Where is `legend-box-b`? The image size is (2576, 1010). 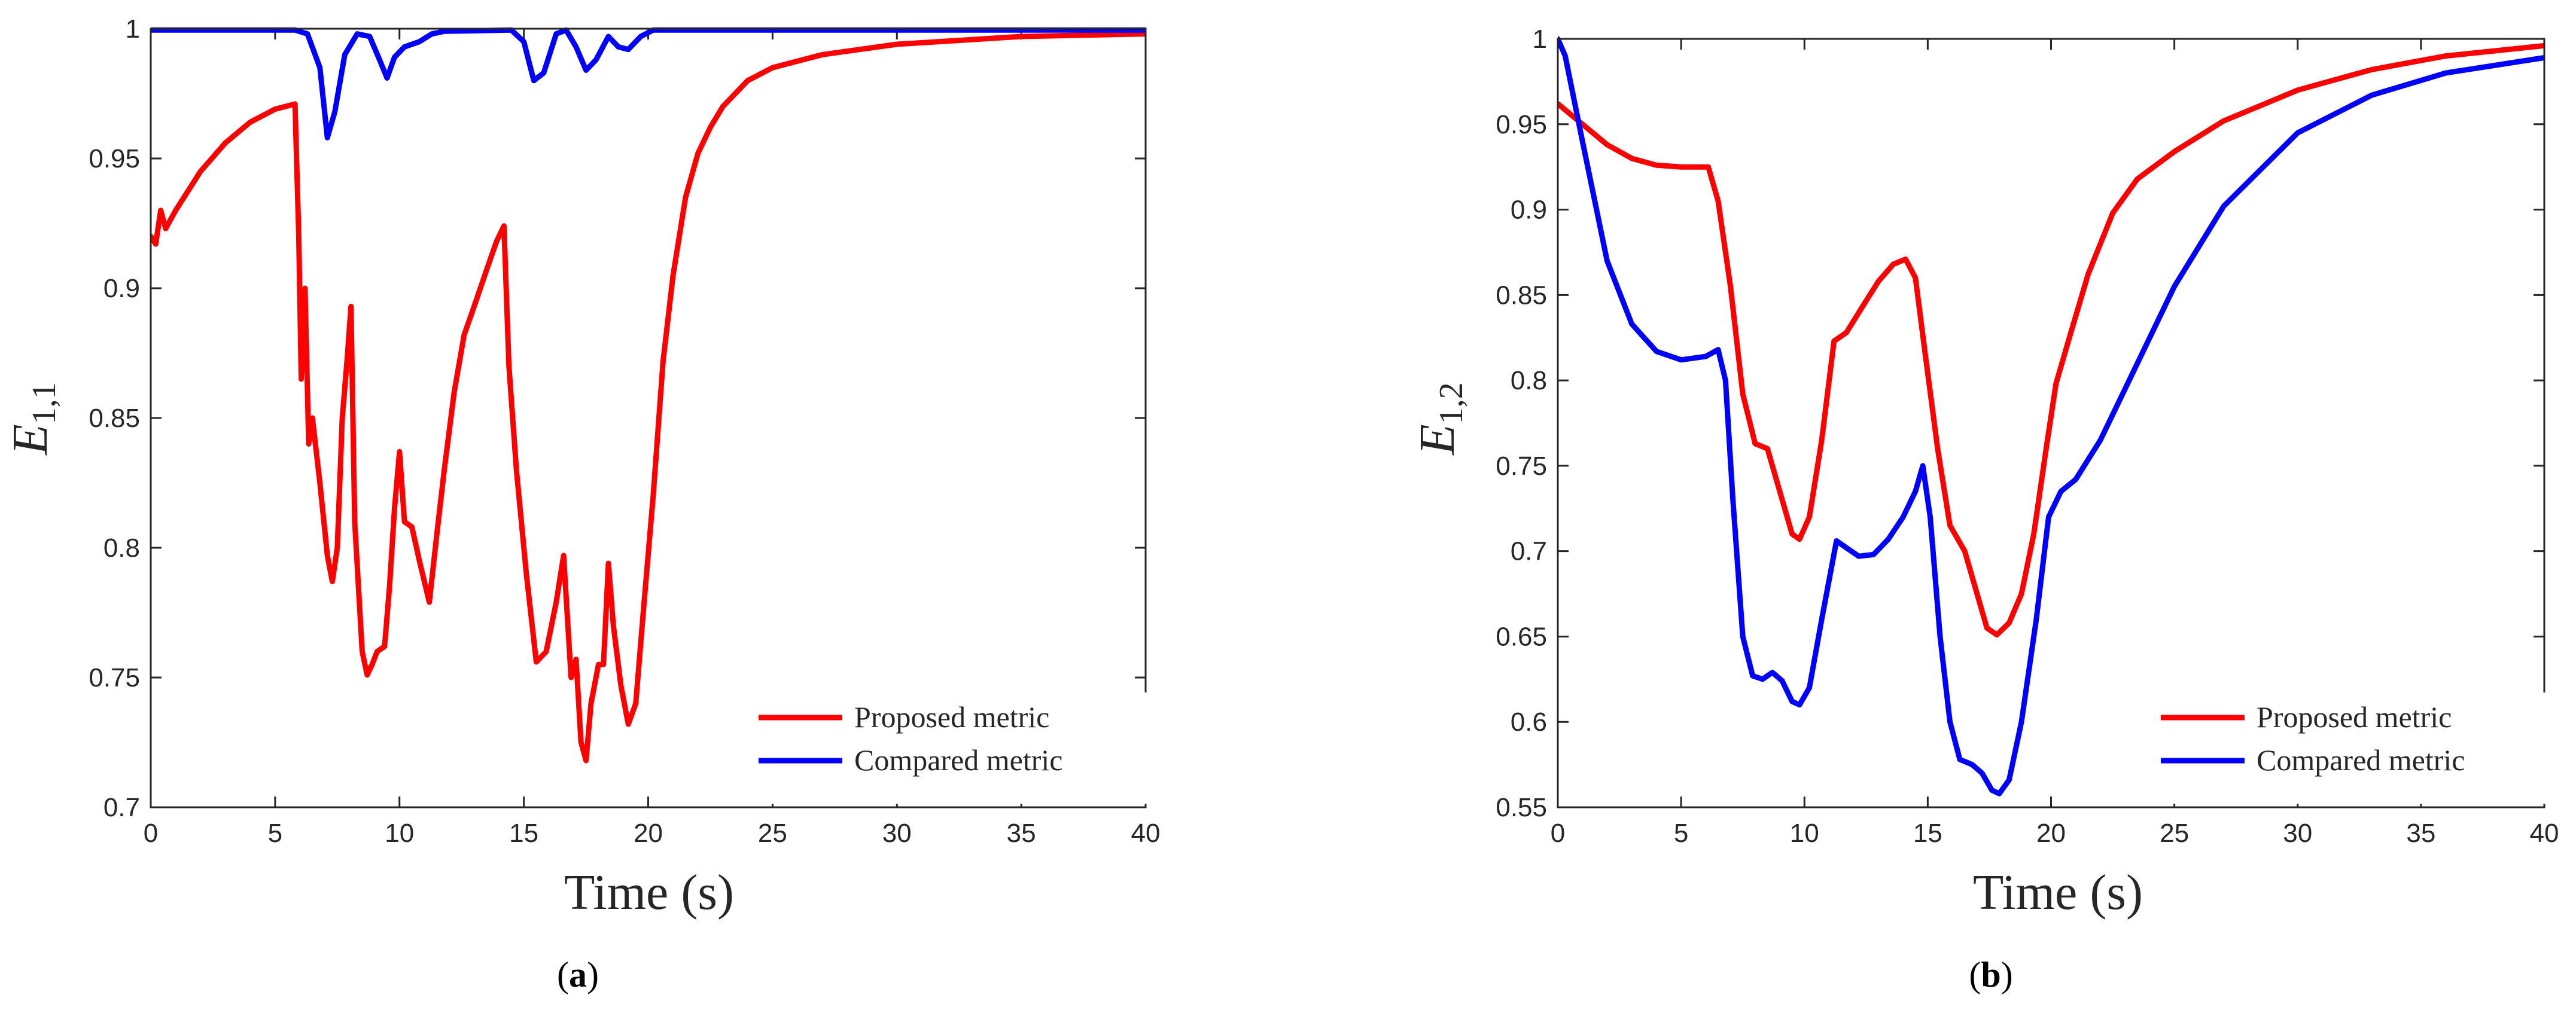
legend-box-b is located at coordinates (2360, 748).